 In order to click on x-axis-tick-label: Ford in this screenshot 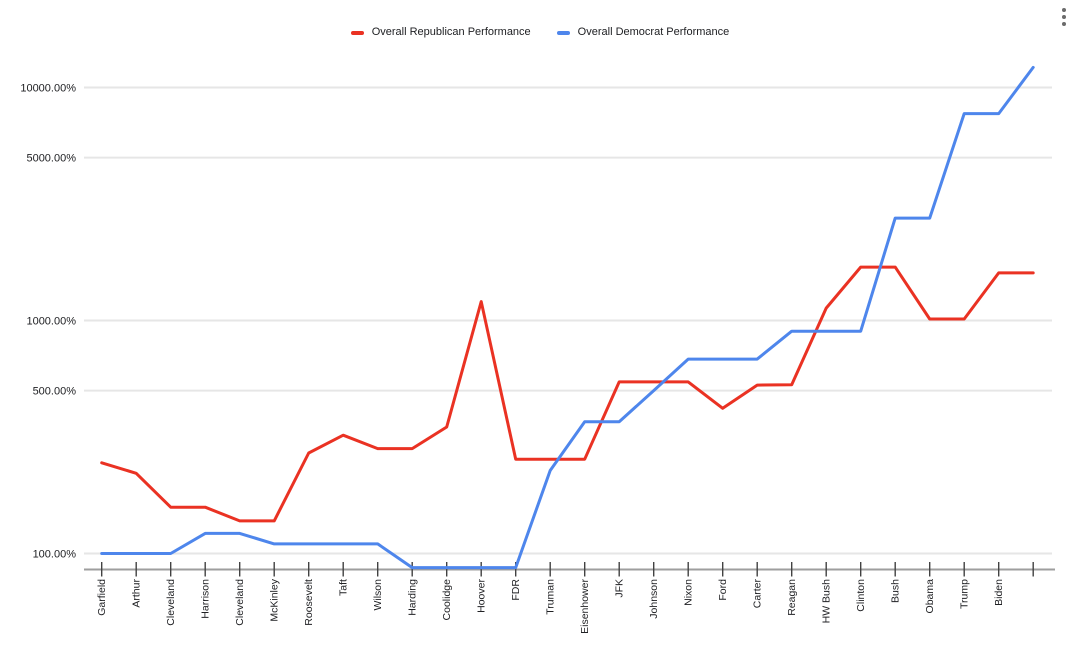, I will do `click(723, 590)`.